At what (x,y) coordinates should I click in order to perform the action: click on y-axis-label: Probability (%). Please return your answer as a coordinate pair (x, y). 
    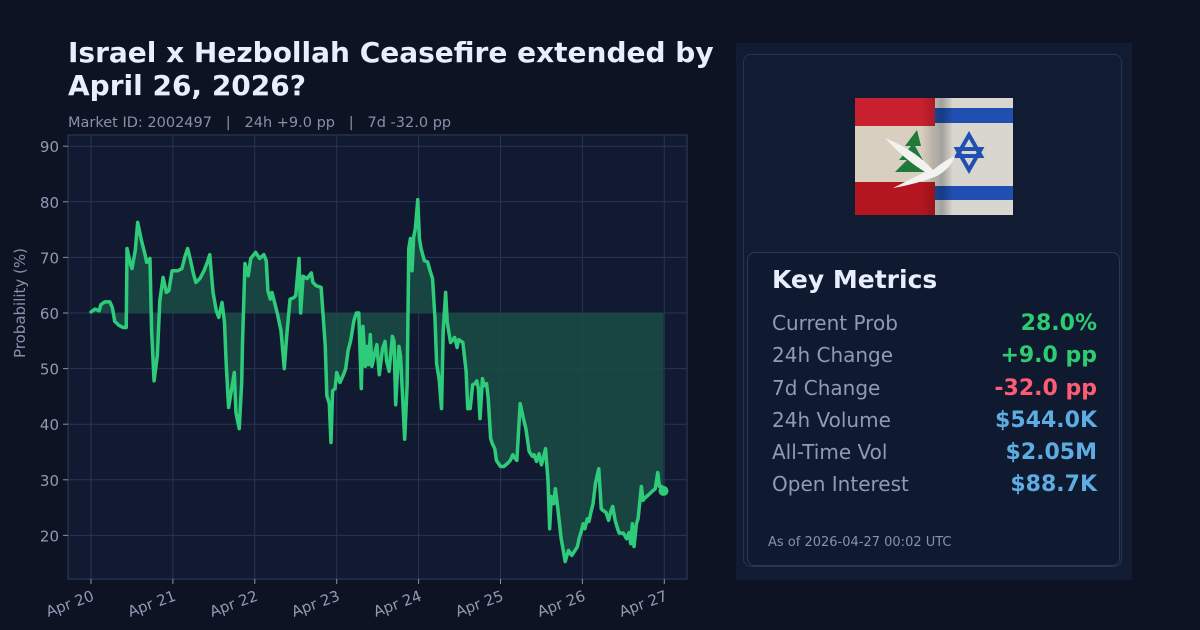
    Looking at the image, I should click on (20, 302).